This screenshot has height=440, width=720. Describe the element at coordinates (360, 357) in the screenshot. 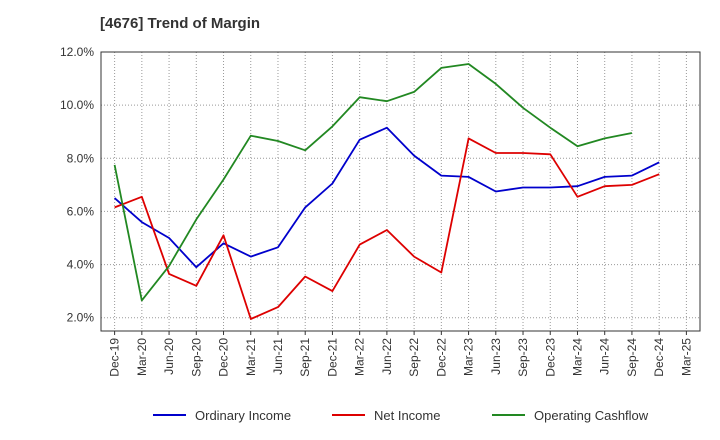

I see `x-tick-label: Mar-22` at that location.